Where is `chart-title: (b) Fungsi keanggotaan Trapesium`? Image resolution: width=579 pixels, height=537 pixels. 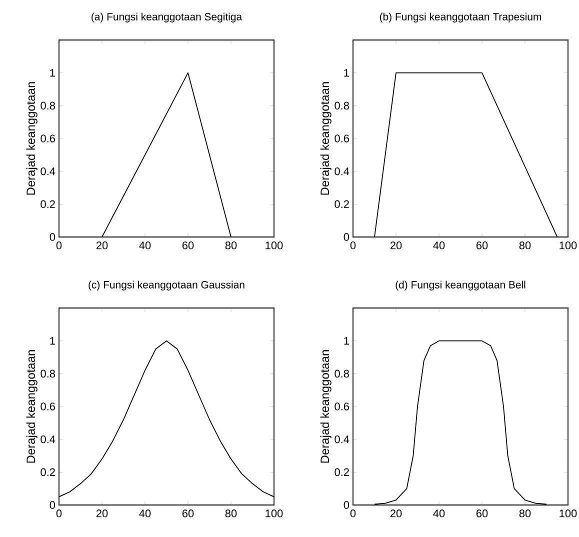 chart-title: (b) Fungsi keanggotaan Trapesium is located at coordinates (460, 17).